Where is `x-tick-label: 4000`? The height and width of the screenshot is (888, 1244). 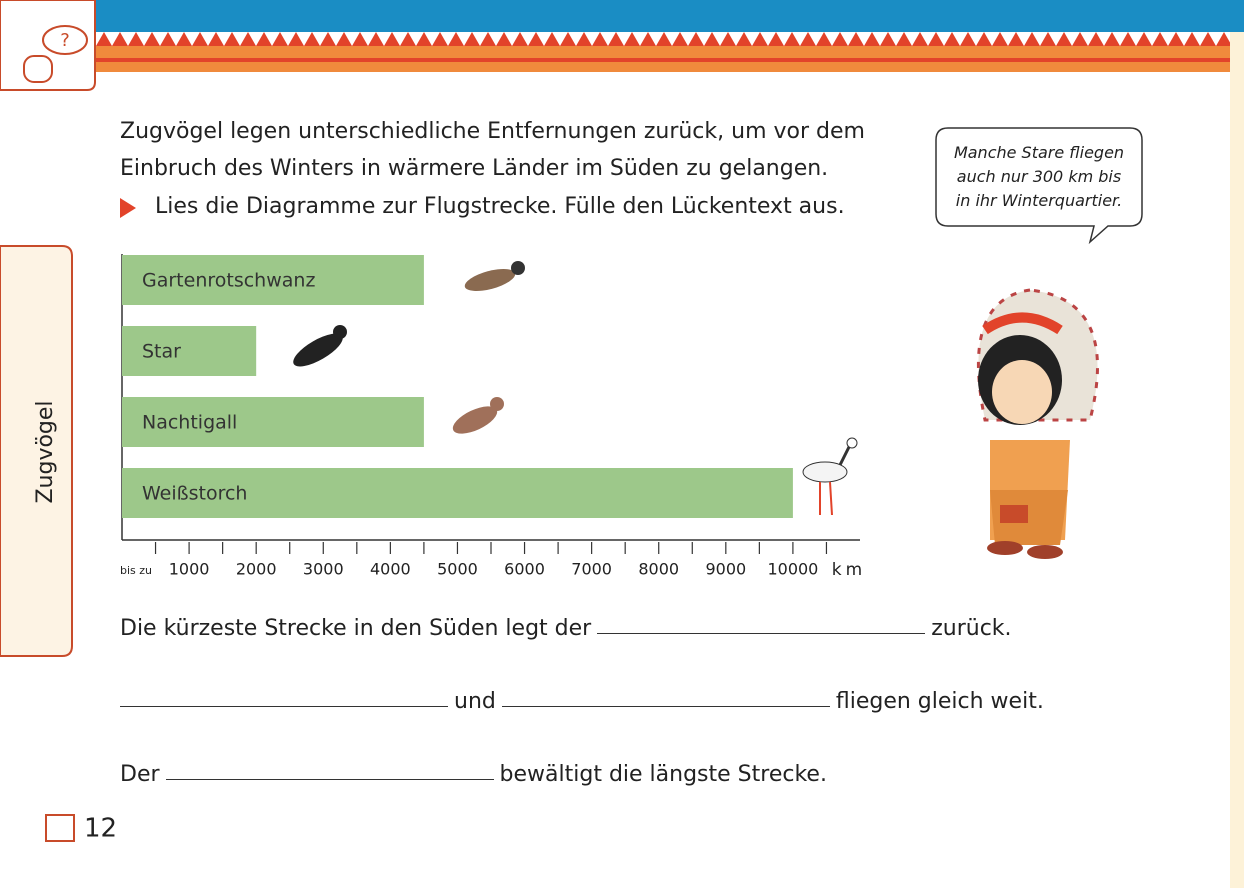
x-tick-label: 4000 is located at coordinates (390, 569).